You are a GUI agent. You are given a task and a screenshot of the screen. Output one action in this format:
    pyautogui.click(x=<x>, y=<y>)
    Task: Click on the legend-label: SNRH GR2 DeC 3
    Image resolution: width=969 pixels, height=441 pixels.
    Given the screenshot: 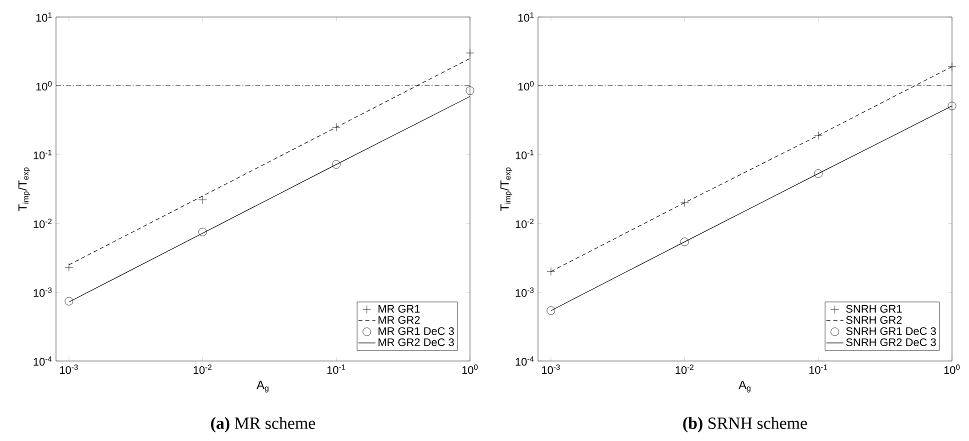 What is the action you would take?
    pyautogui.click(x=891, y=342)
    